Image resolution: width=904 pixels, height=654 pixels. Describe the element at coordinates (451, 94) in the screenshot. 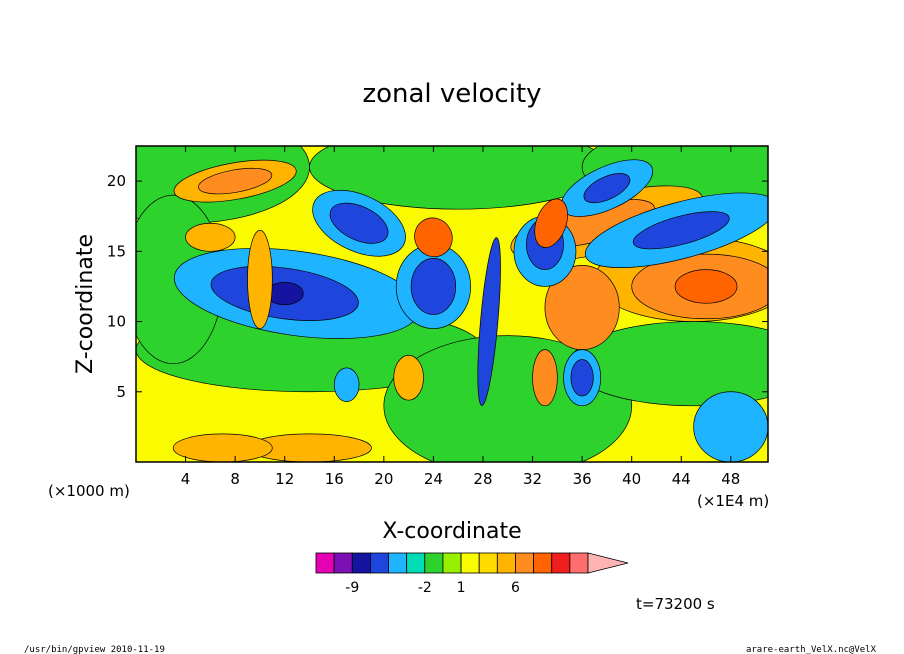

I see `chart-title: zonal velocity` at that location.